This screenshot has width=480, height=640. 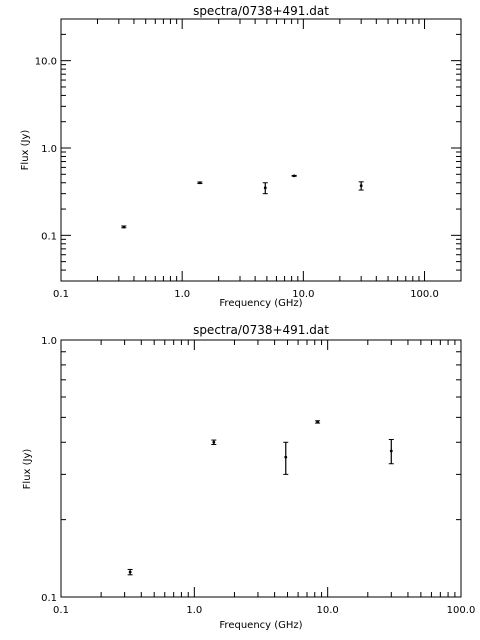 I want to click on bottom-xtick-label: 1.0, so click(x=194, y=610).